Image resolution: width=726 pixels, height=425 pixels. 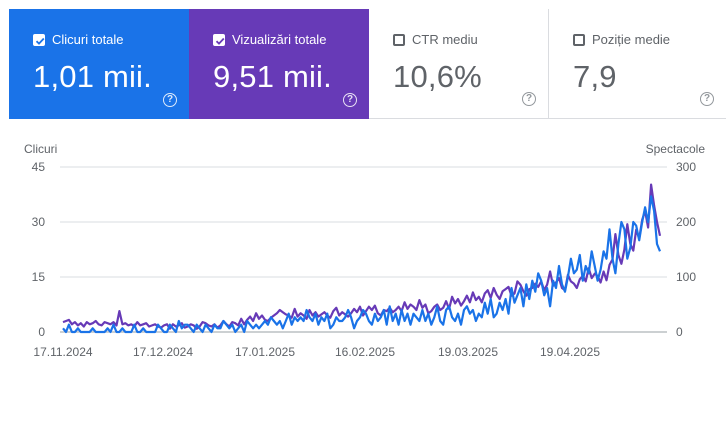 I want to click on y-left-tick-label: 0, so click(x=41, y=332).